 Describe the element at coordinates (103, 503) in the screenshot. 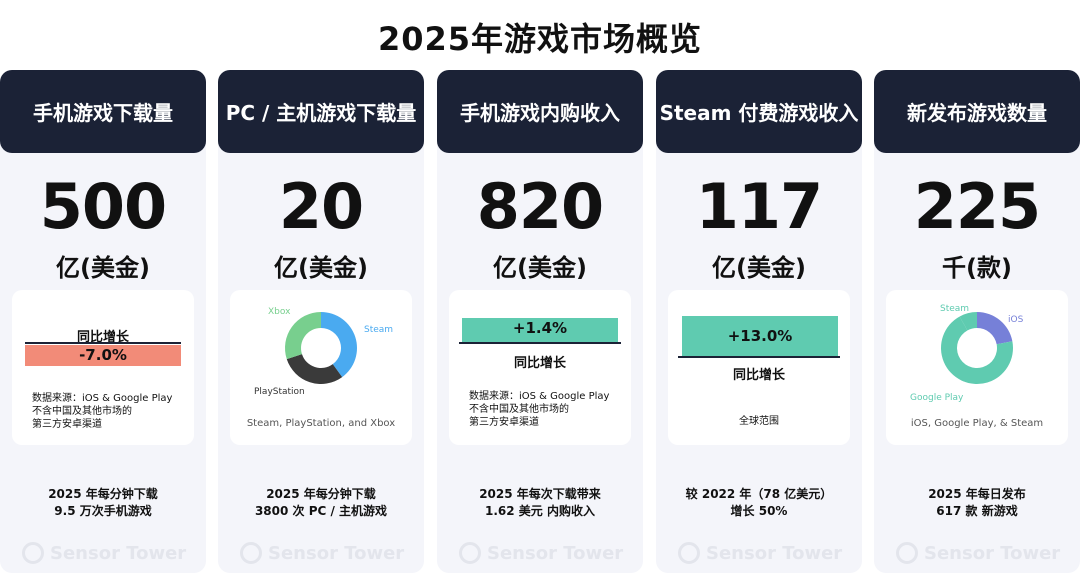

I see `card-footer: 2025 年每分钟下载 9.5 万次手机游戏` at that location.